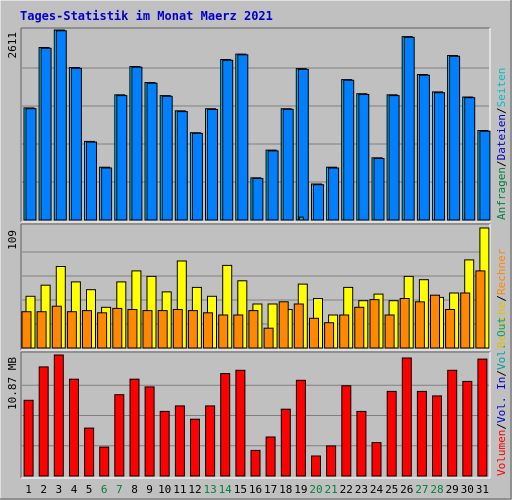 The image size is (512, 500). What do you see at coordinates (315, 489) in the screenshot?
I see `x-label-day-20: 20` at bounding box center [315, 489].